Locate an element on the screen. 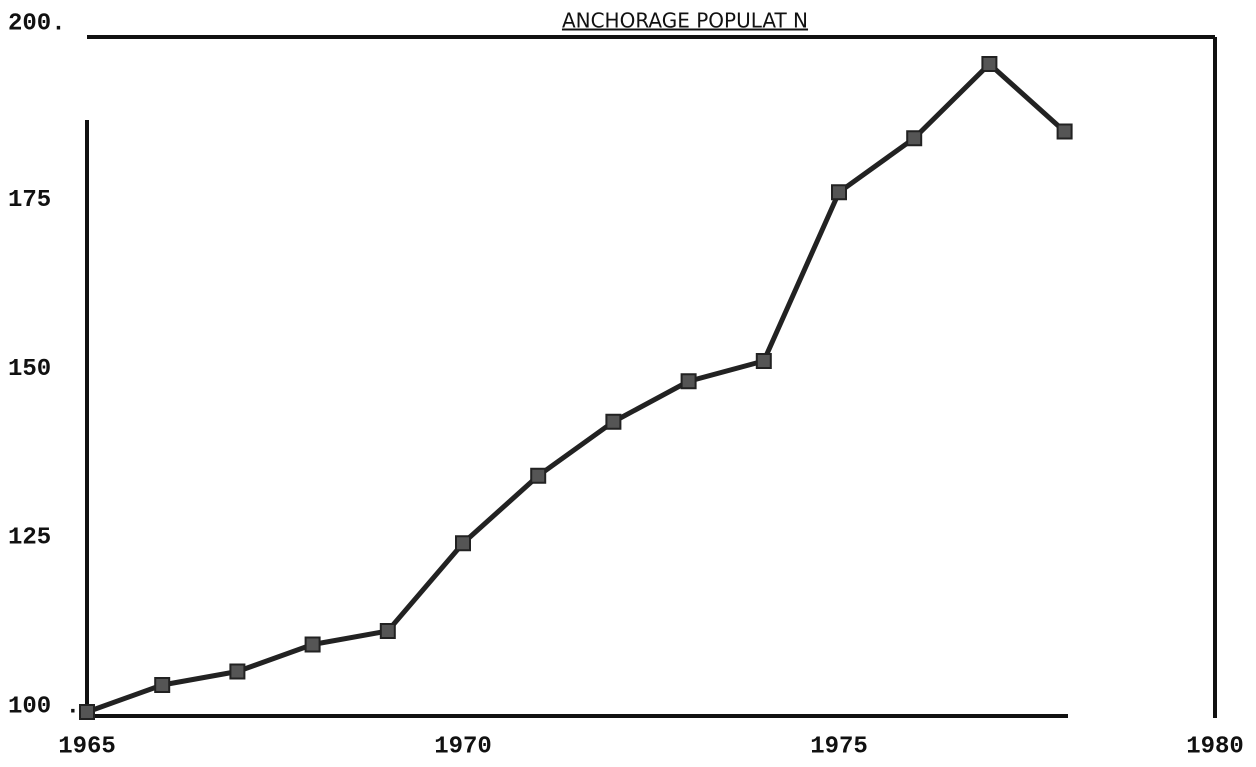  x-tick-label: 1965 is located at coordinates (87, 746).